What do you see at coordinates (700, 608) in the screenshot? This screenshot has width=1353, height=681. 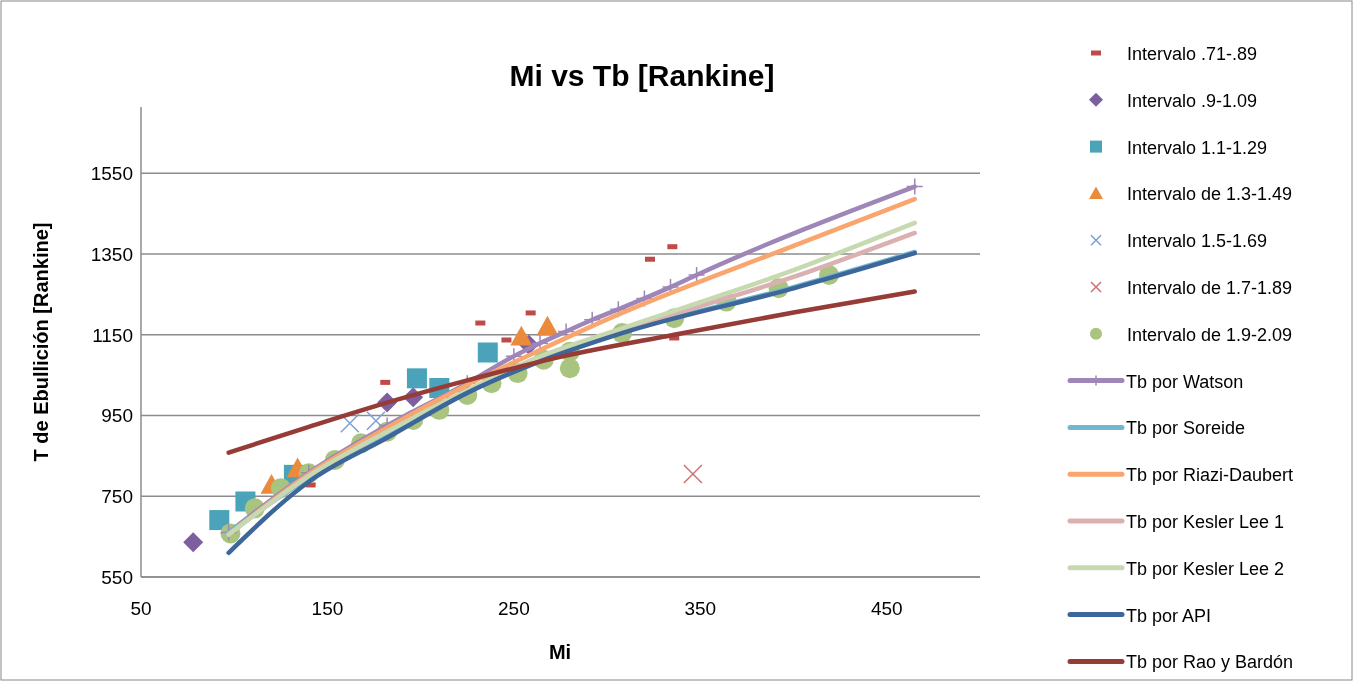 I see `x-tick-label: 350` at bounding box center [700, 608].